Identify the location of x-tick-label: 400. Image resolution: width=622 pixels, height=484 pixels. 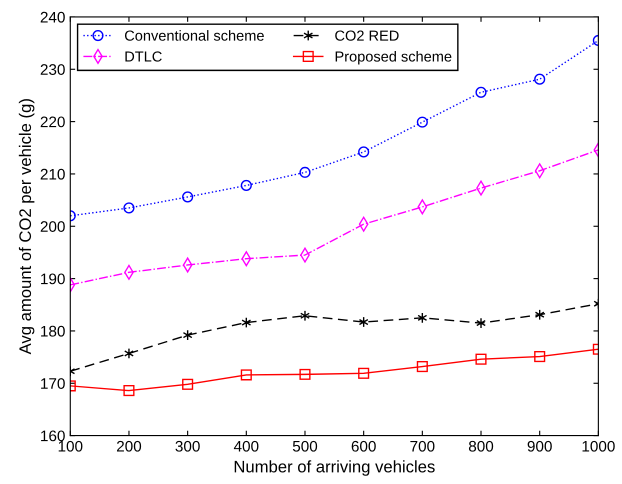
(246, 446).